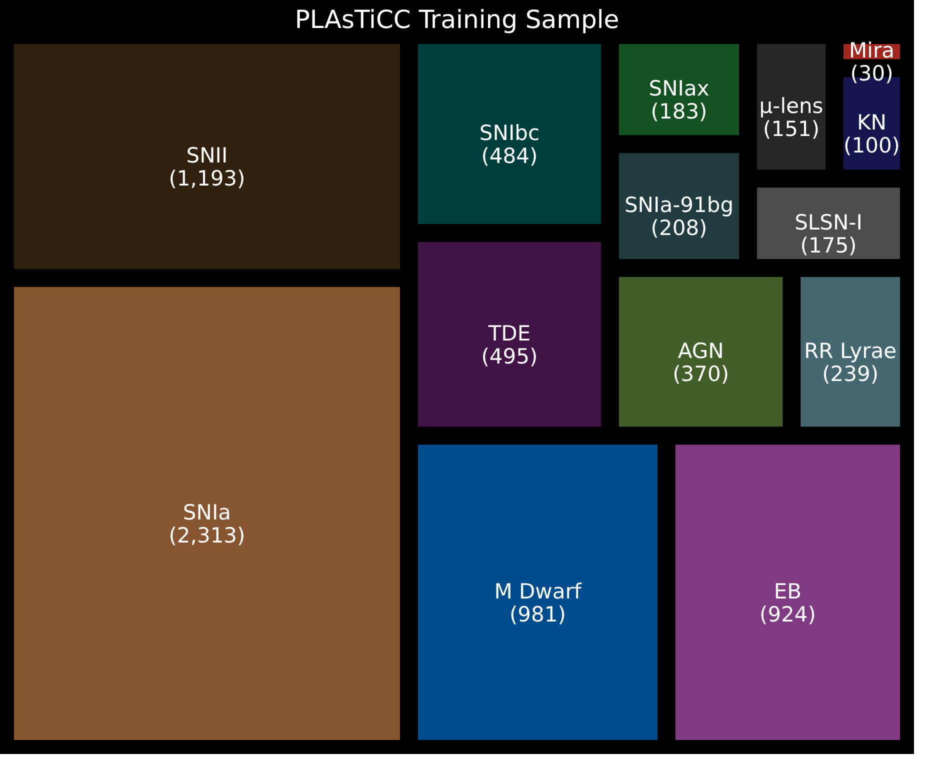  I want to click on data-label: (175), so click(828, 245).